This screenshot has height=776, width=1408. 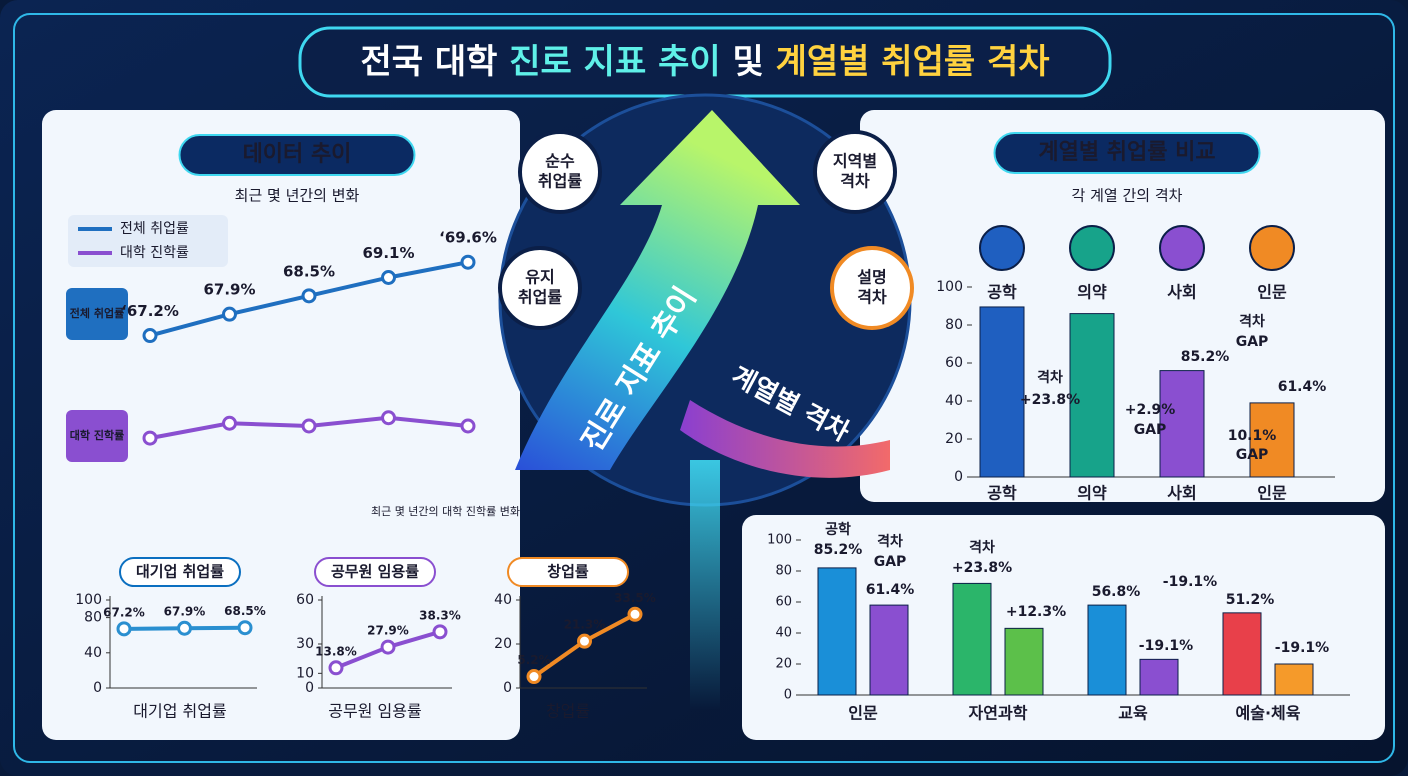 What do you see at coordinates (97, 314) in the screenshot?
I see `series-badge` at bounding box center [97, 314].